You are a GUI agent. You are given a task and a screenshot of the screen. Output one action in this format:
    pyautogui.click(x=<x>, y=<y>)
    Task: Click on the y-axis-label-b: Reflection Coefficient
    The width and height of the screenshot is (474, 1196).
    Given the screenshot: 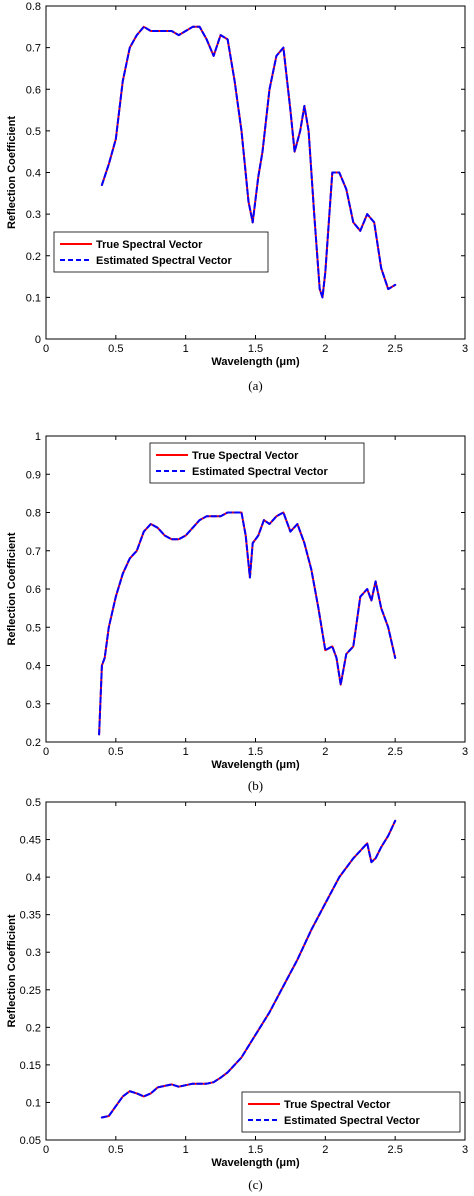 What is the action you would take?
    pyautogui.click(x=12, y=588)
    